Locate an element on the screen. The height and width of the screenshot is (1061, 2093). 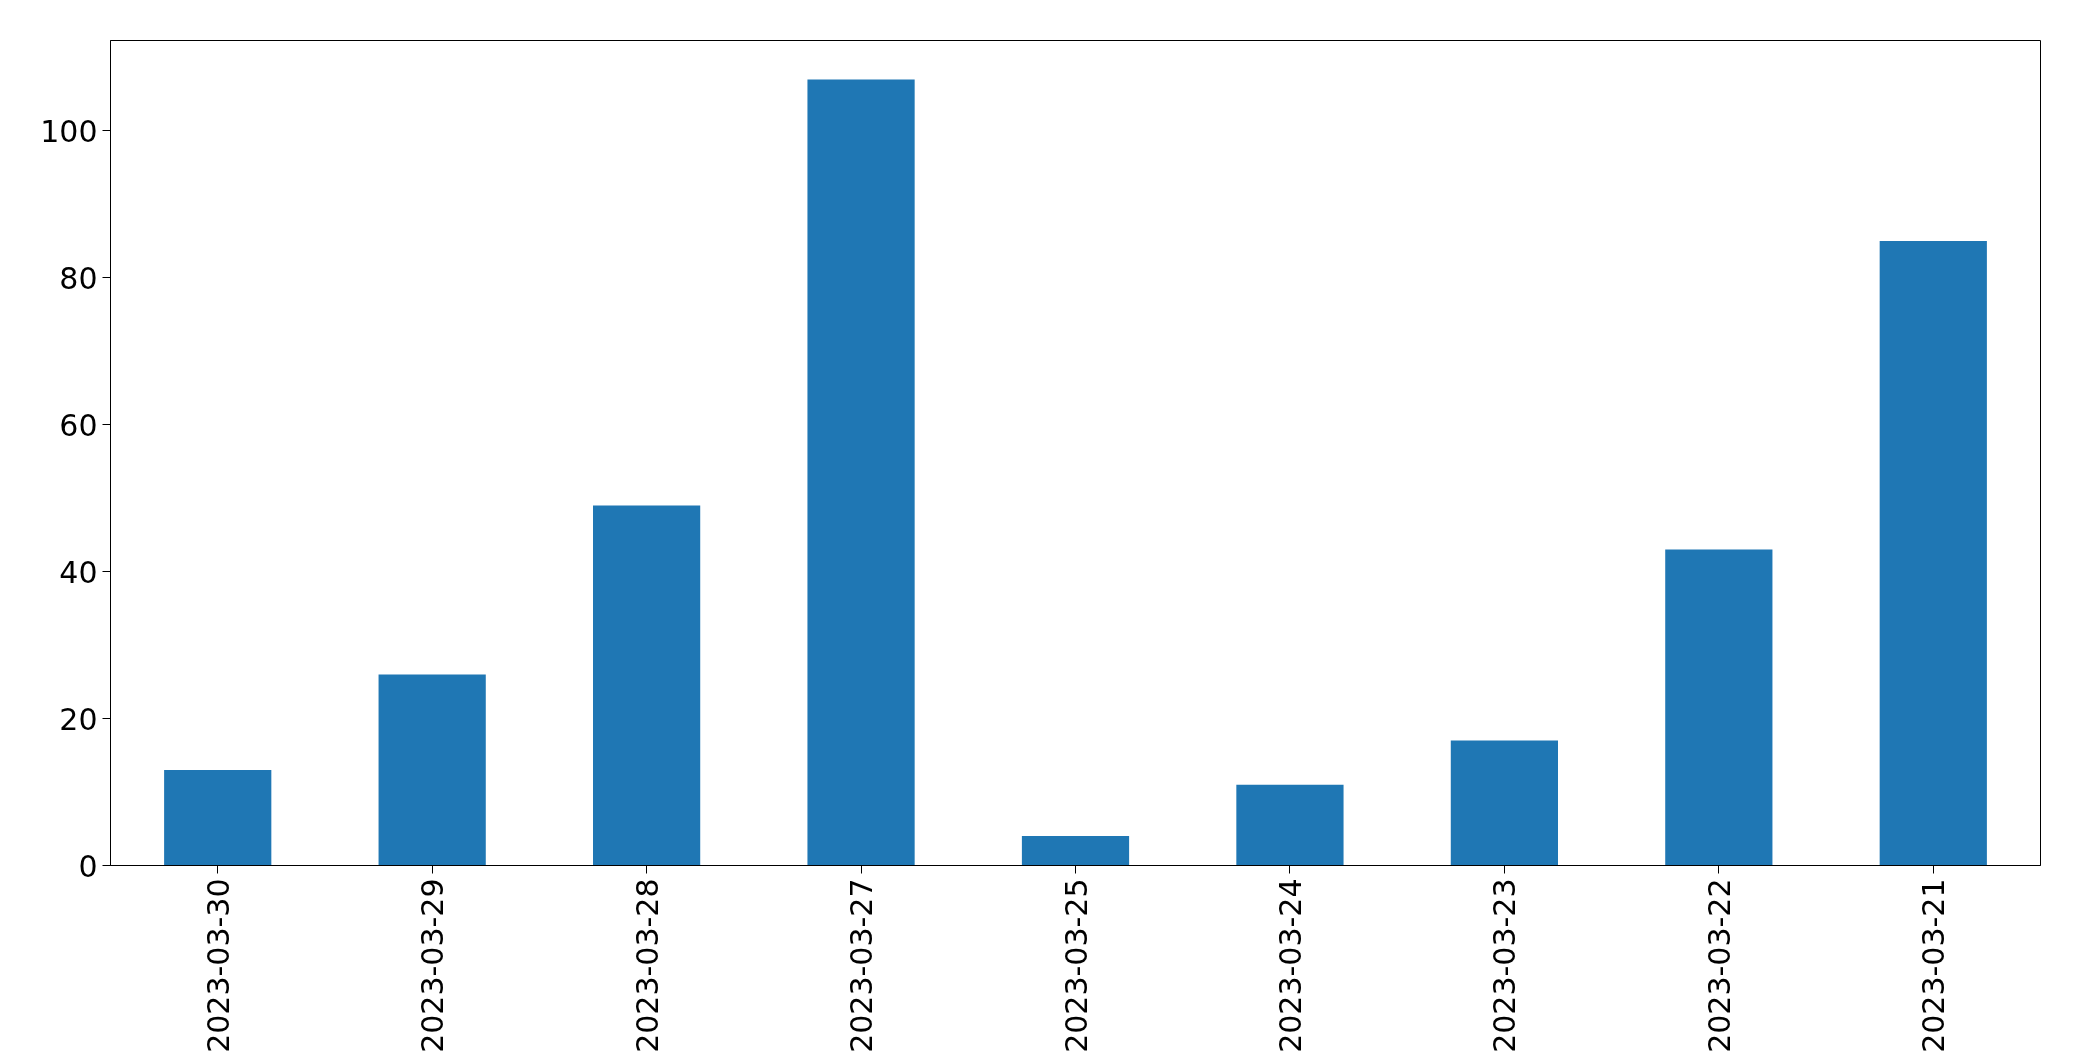
x-tick-label: 2023-03-24 is located at coordinates (1290, 965).